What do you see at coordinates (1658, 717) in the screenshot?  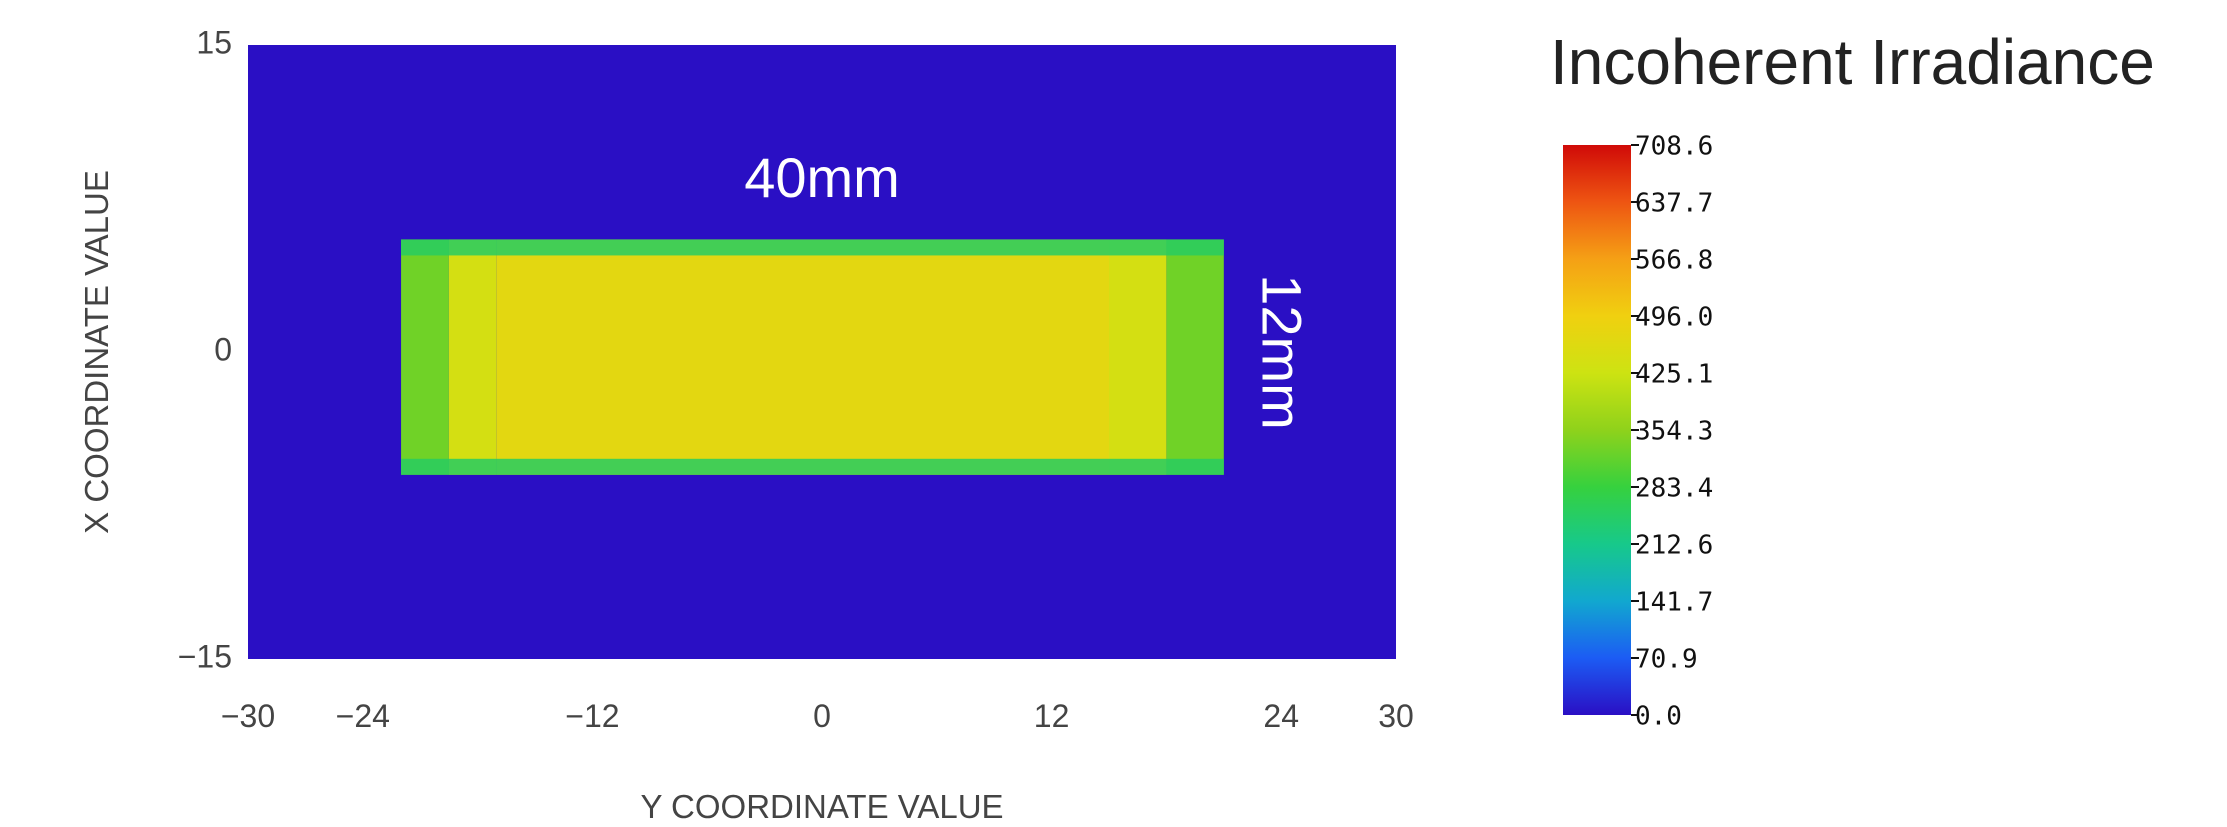 I see `colorbar-tick-label: 0.0` at bounding box center [1658, 717].